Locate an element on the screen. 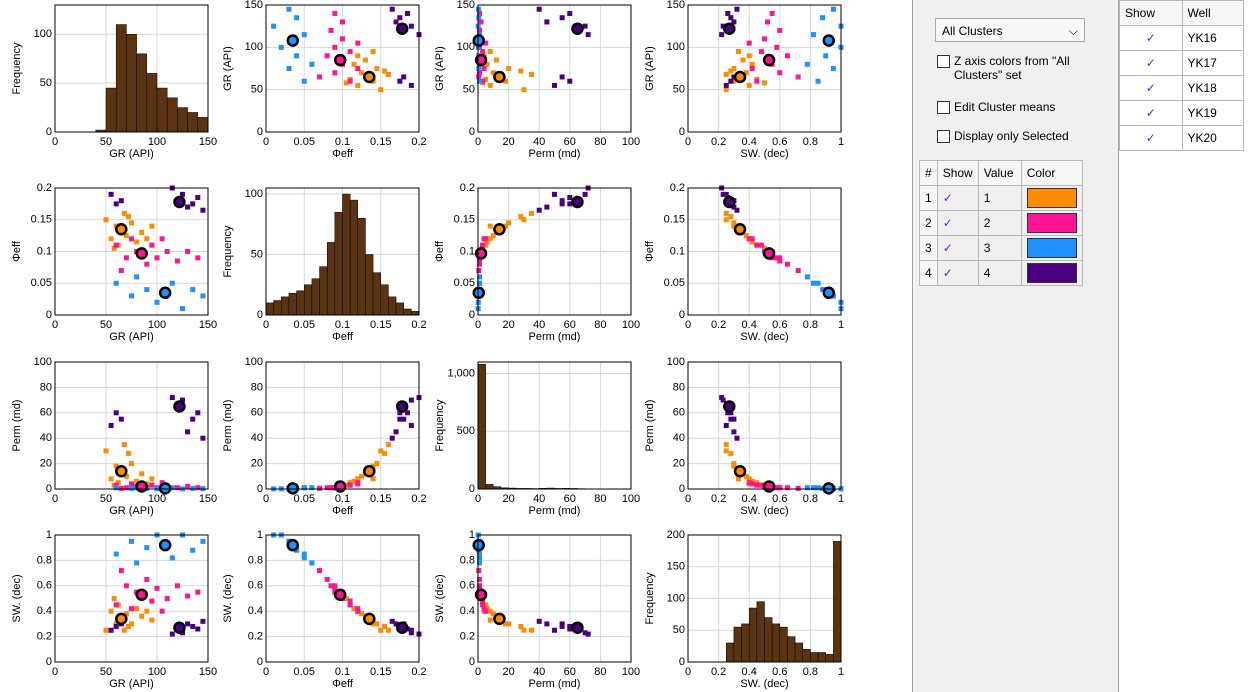 This screenshot has height=692, width=1252. plot-frame is located at coordinates (131, 68).